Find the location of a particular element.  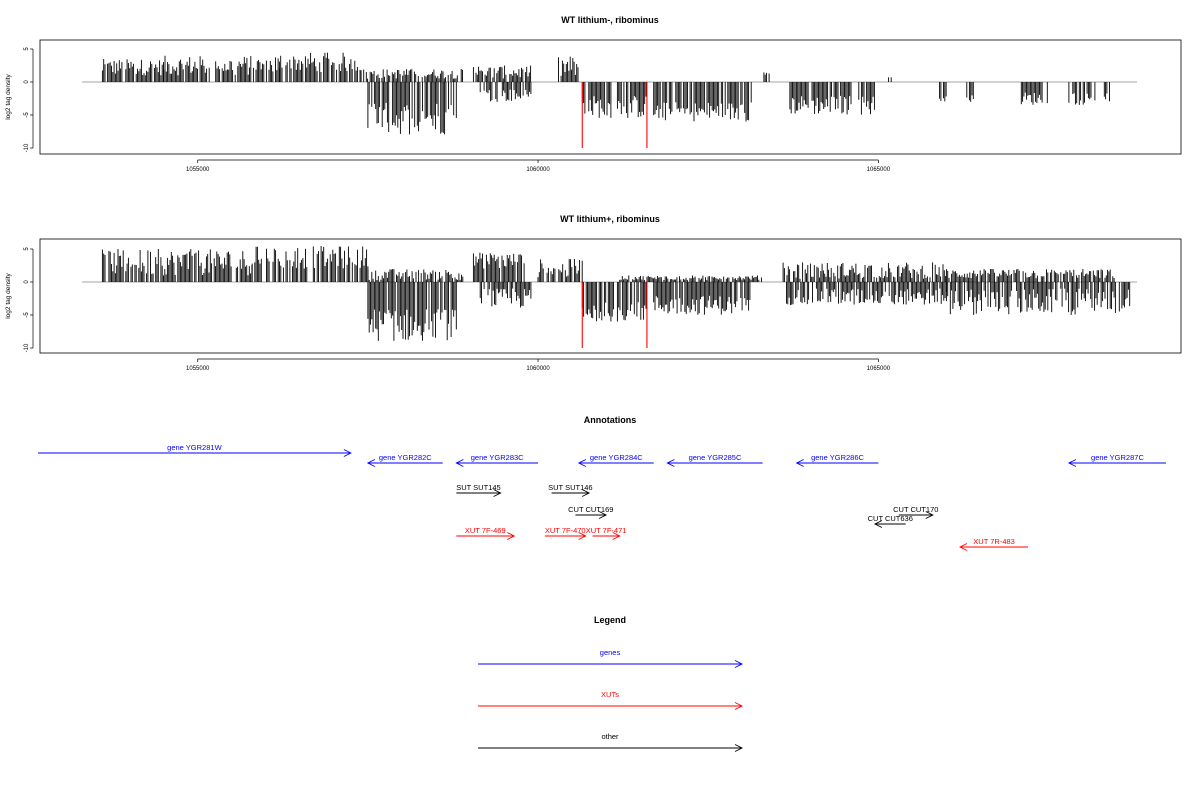

legend: Legend genes XUTs other is located at coordinates (611, 683).